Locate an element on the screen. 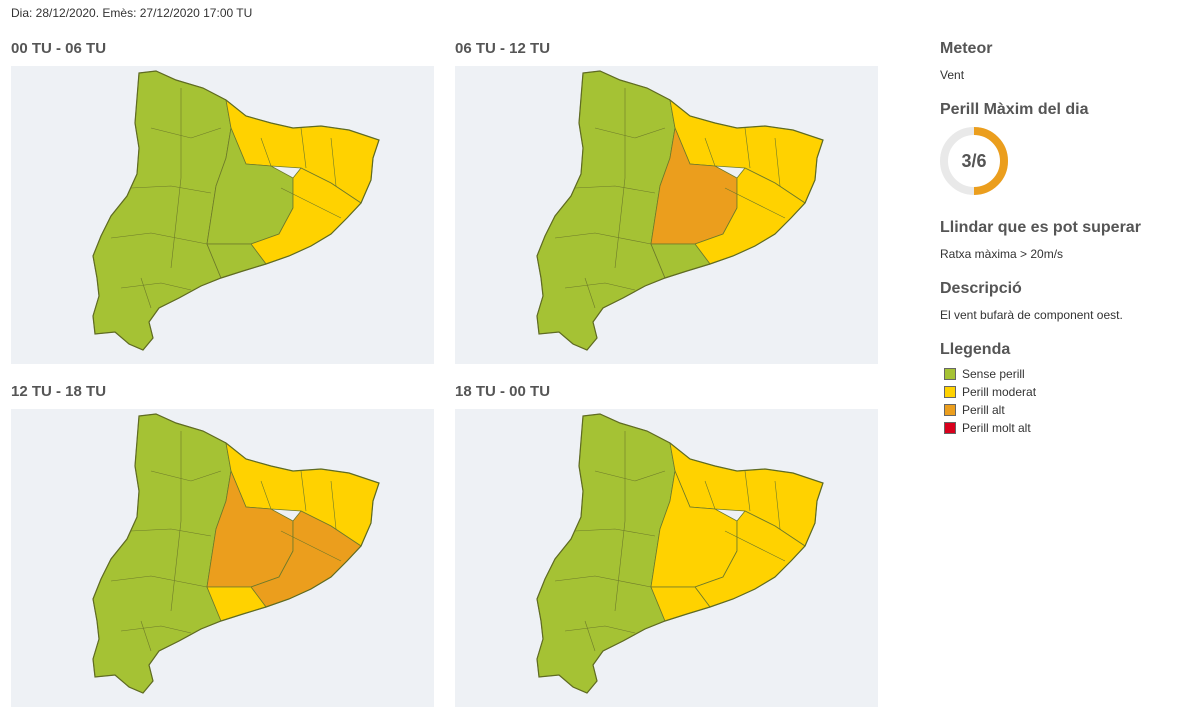  description-heading: Descripció is located at coordinates (981, 288).